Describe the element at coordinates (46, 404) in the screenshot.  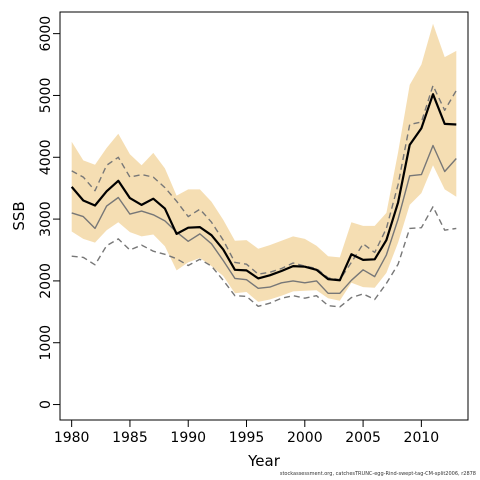
I see `y-tick-label: 0` at that location.